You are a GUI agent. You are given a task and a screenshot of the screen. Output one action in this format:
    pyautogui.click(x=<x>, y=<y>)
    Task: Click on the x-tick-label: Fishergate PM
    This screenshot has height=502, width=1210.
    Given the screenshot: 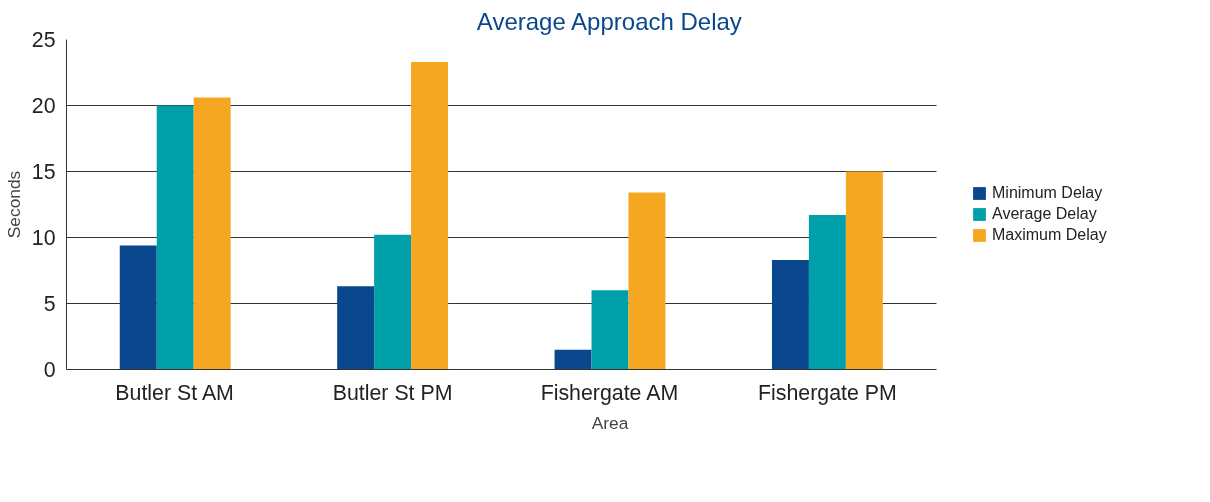 What is the action you would take?
    pyautogui.click(x=827, y=392)
    